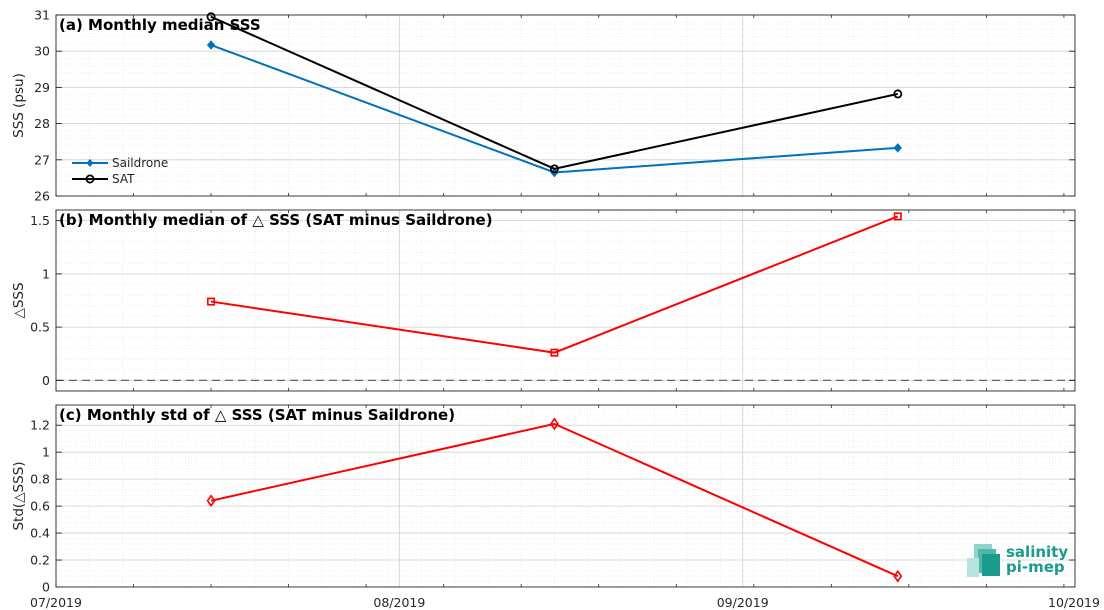  I want to click on salinity-pi-mep-logo: salinity pi-mep, so click(1017, 560).